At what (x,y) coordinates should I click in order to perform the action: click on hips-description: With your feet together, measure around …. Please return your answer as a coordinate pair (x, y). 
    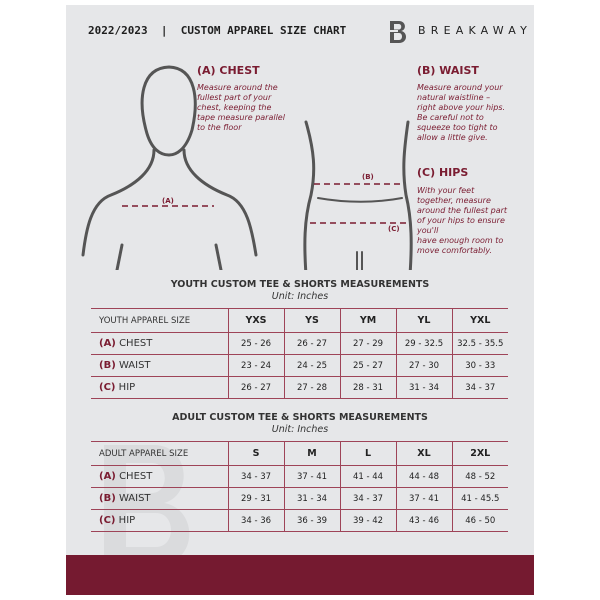
    Looking at the image, I should click on (462, 220).